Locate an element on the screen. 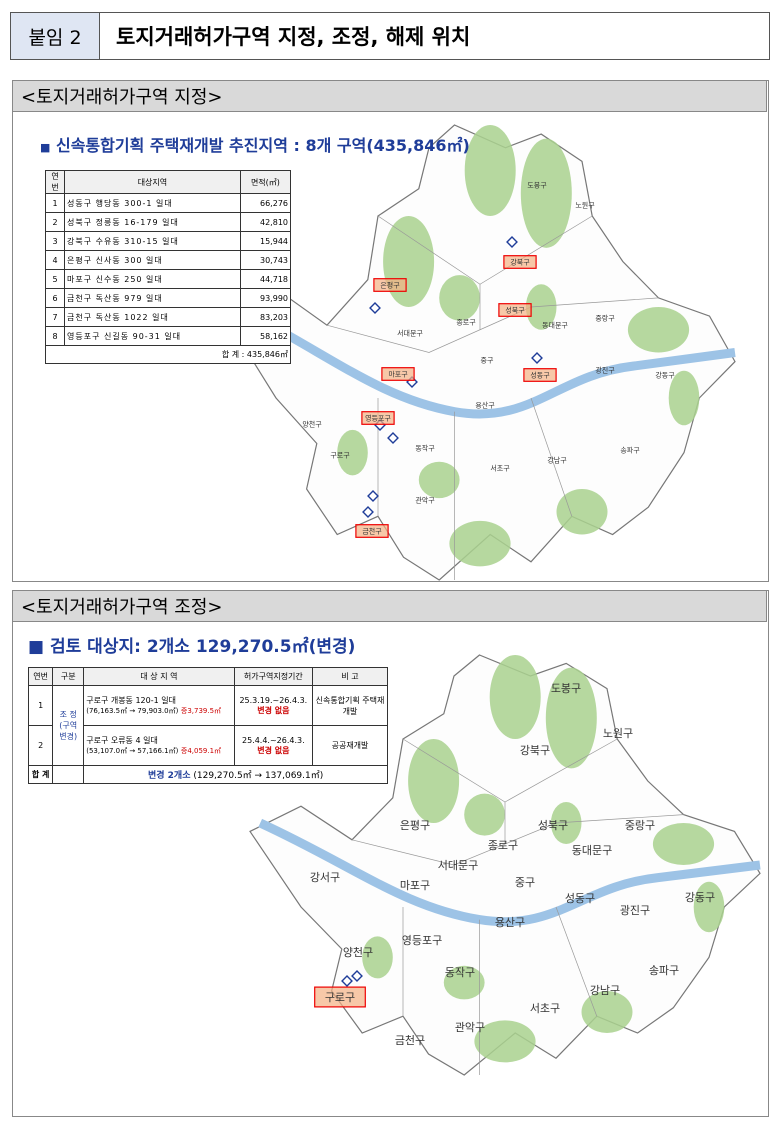  header: 붙임 2 토지거래허가구역 지정, 조정, 해제 위치 is located at coordinates (390, 36).